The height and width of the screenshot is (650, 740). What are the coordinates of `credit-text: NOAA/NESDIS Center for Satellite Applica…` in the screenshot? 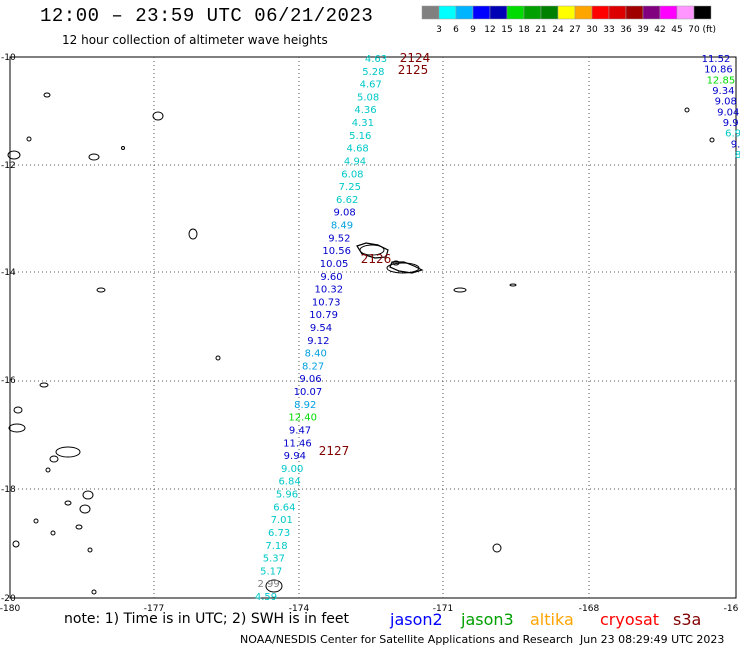 It's located at (407, 639).